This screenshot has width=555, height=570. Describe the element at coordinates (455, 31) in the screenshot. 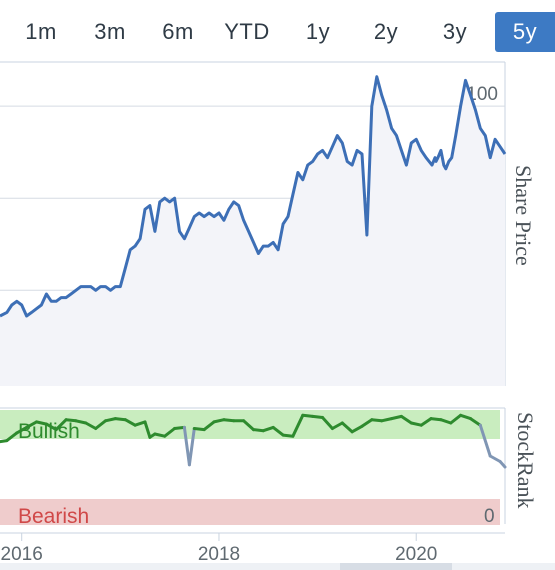

I see `tab-3y: 3y` at that location.